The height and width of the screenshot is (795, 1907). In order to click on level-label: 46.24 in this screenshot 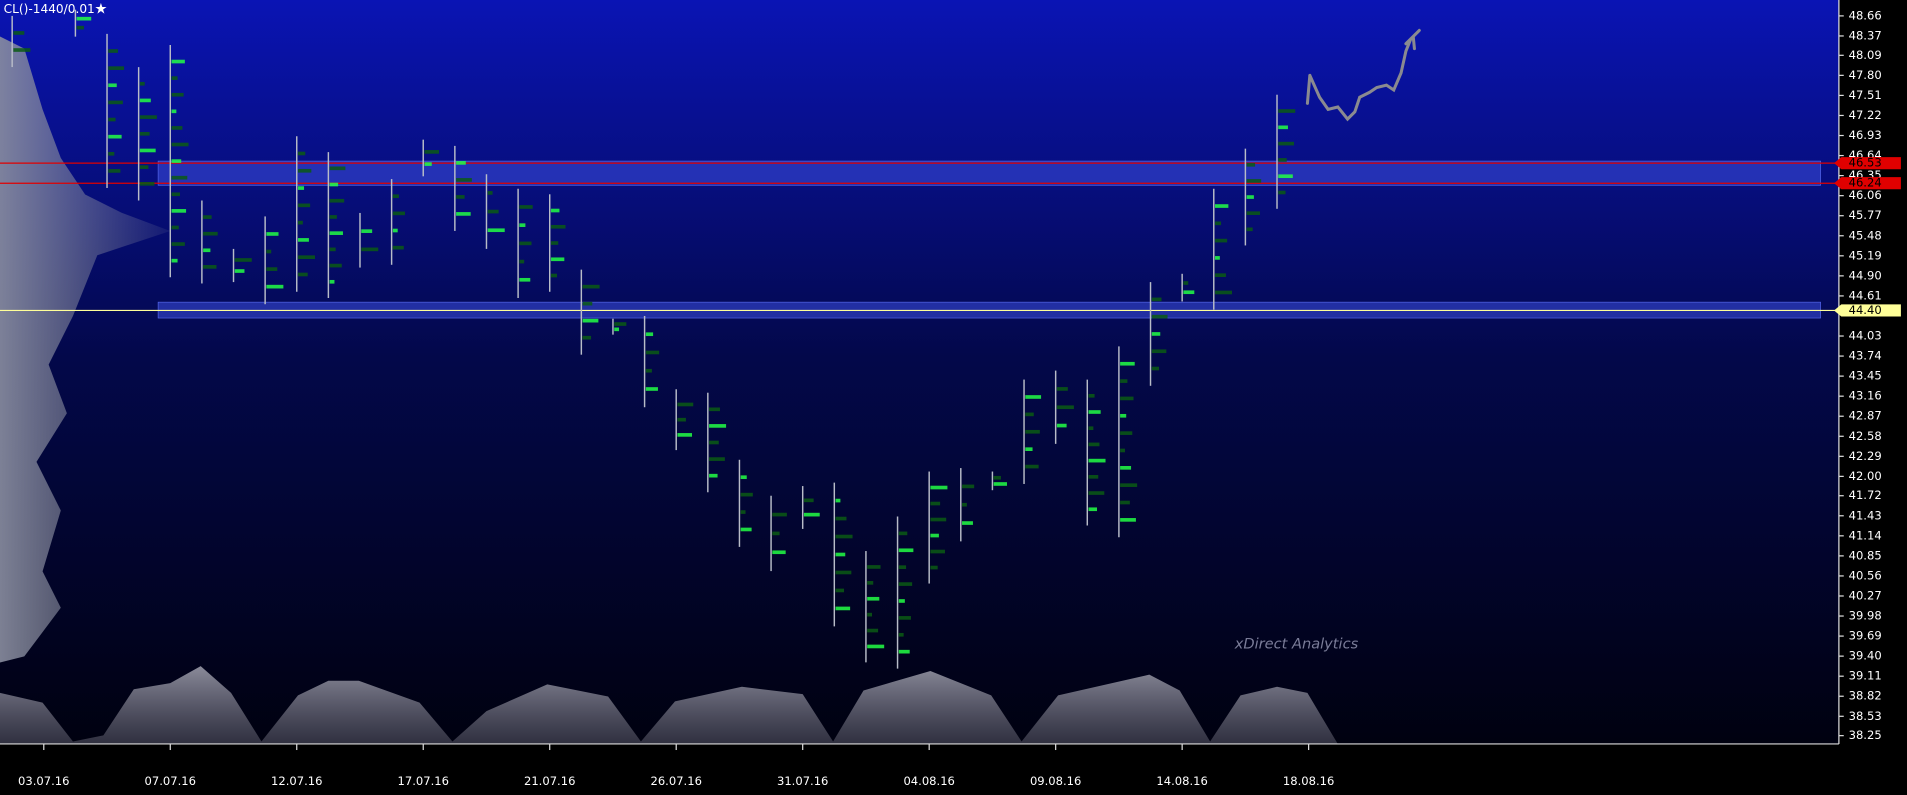, I will do `click(1865, 183)`.